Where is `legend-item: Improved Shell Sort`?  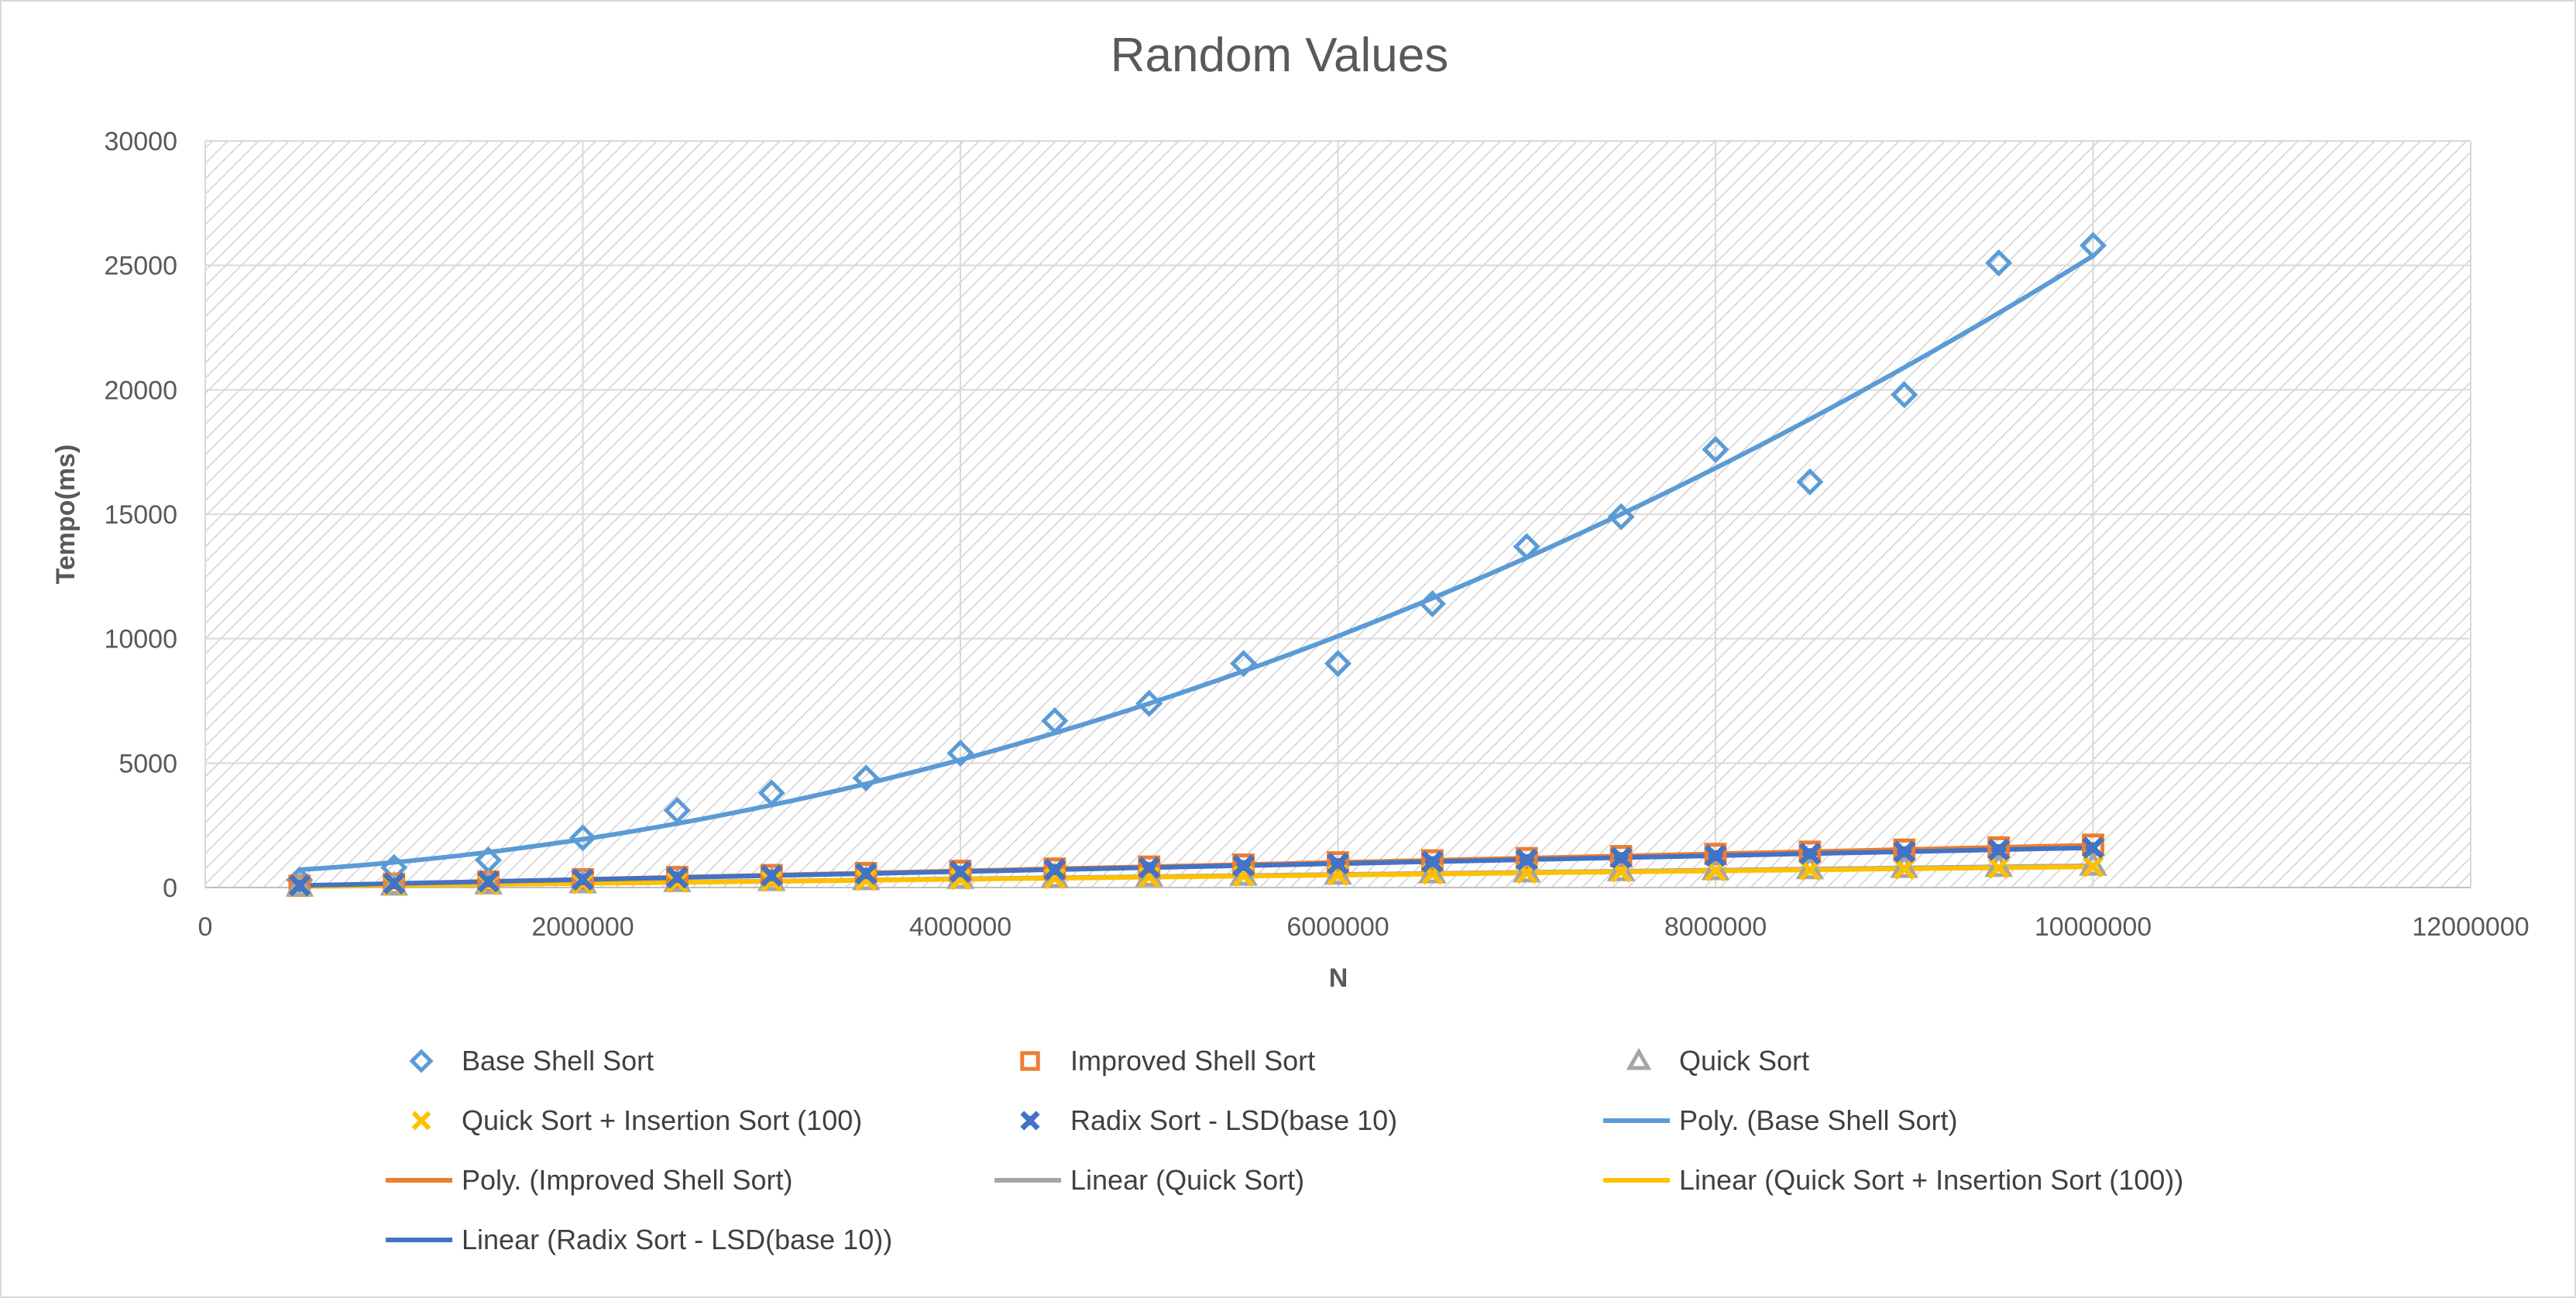 legend-item: Improved Shell Sort is located at coordinates (1167, 1061).